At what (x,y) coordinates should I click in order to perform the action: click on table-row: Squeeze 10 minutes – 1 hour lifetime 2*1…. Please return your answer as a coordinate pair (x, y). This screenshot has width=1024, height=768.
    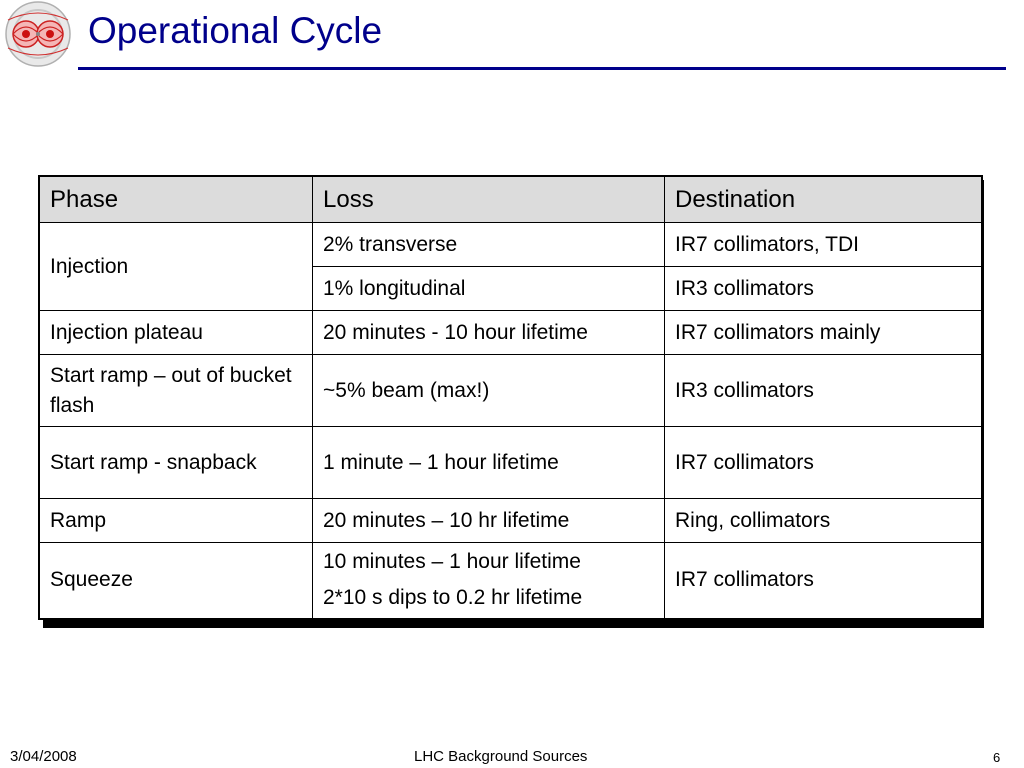
    Looking at the image, I should click on (510, 580).